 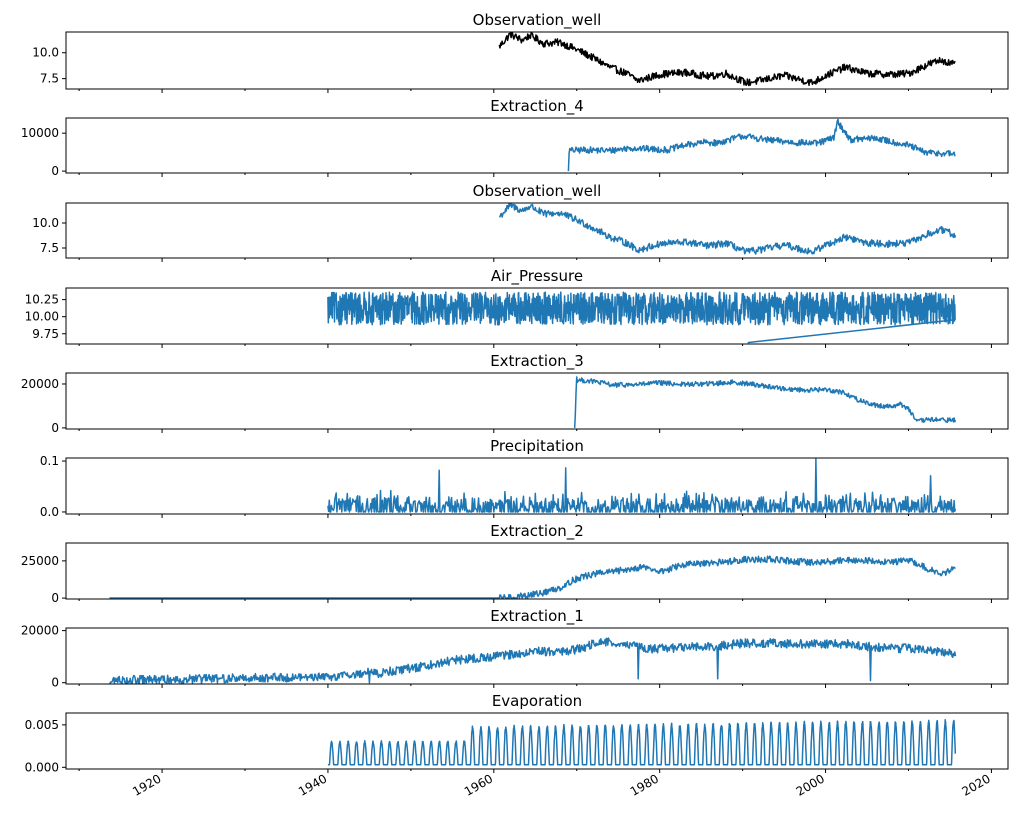 I want to click on subplot-6: Precipitation 0.0 0.1, so click(x=524, y=478).